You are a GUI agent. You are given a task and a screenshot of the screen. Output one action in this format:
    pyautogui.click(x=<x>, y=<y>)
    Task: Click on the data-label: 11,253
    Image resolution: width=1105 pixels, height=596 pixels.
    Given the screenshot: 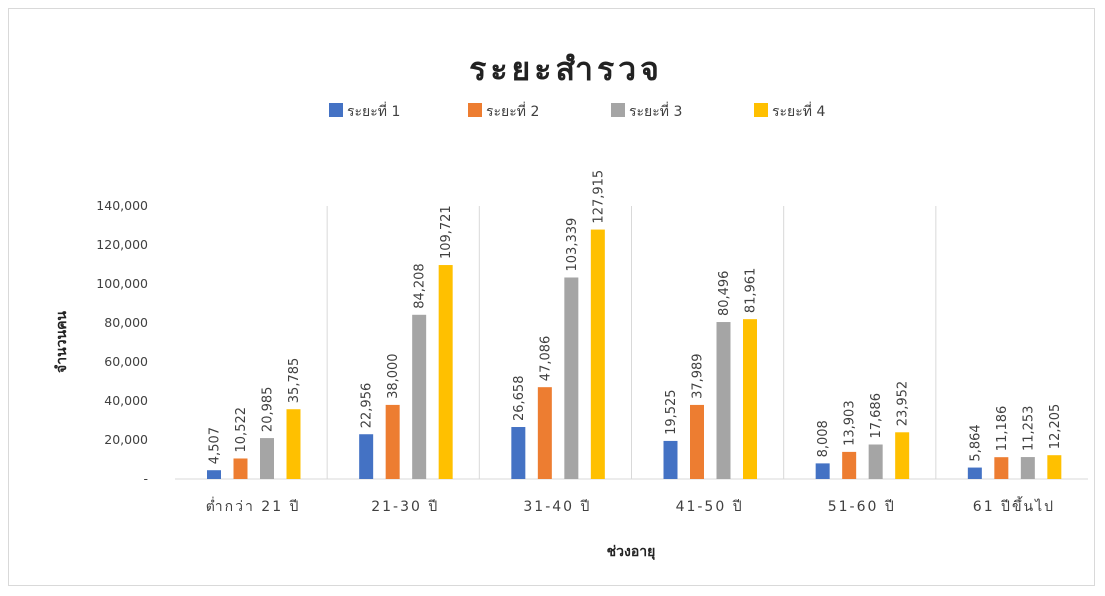 What is the action you would take?
    pyautogui.click(x=1028, y=429)
    